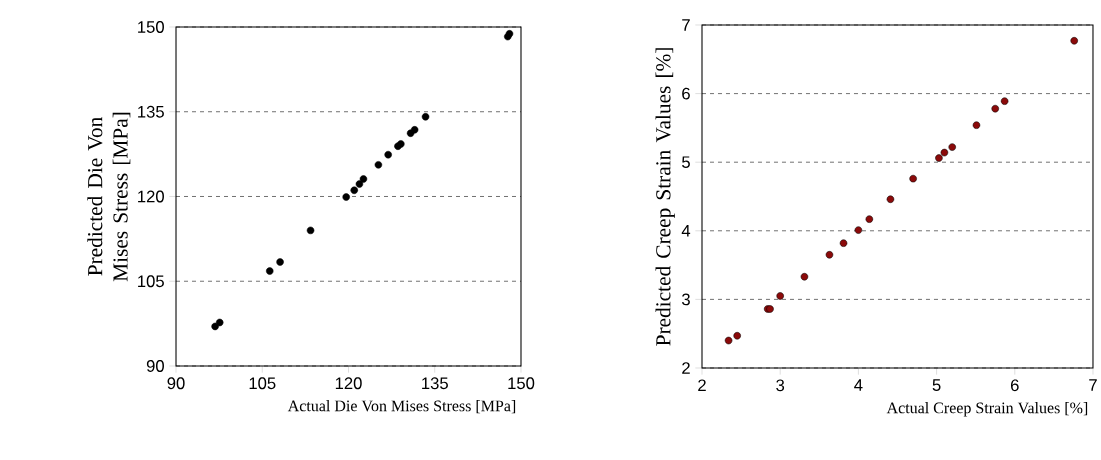 This screenshot has width=1101, height=460. I want to click on y-axis-title: Predicted Creep Strain Values [%], so click(665, 197).